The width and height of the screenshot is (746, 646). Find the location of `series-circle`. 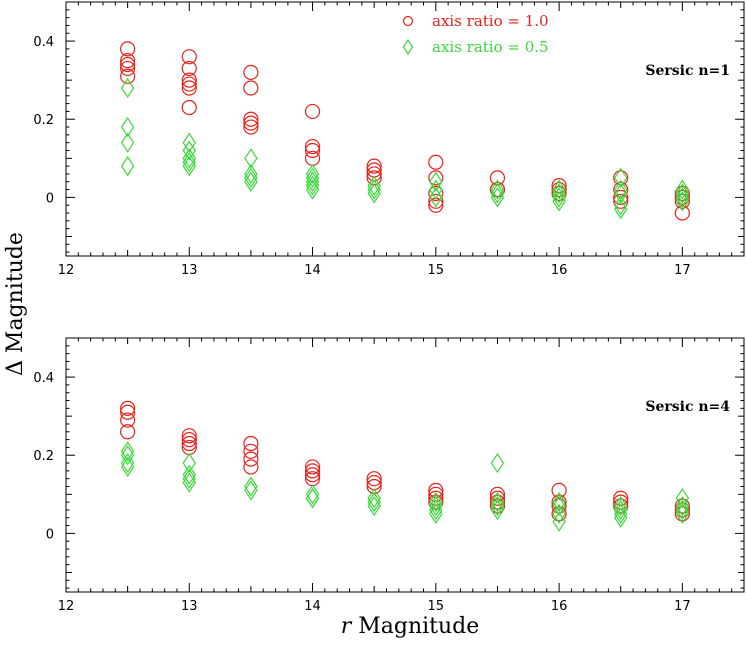

series-circle is located at coordinates (405, 461).